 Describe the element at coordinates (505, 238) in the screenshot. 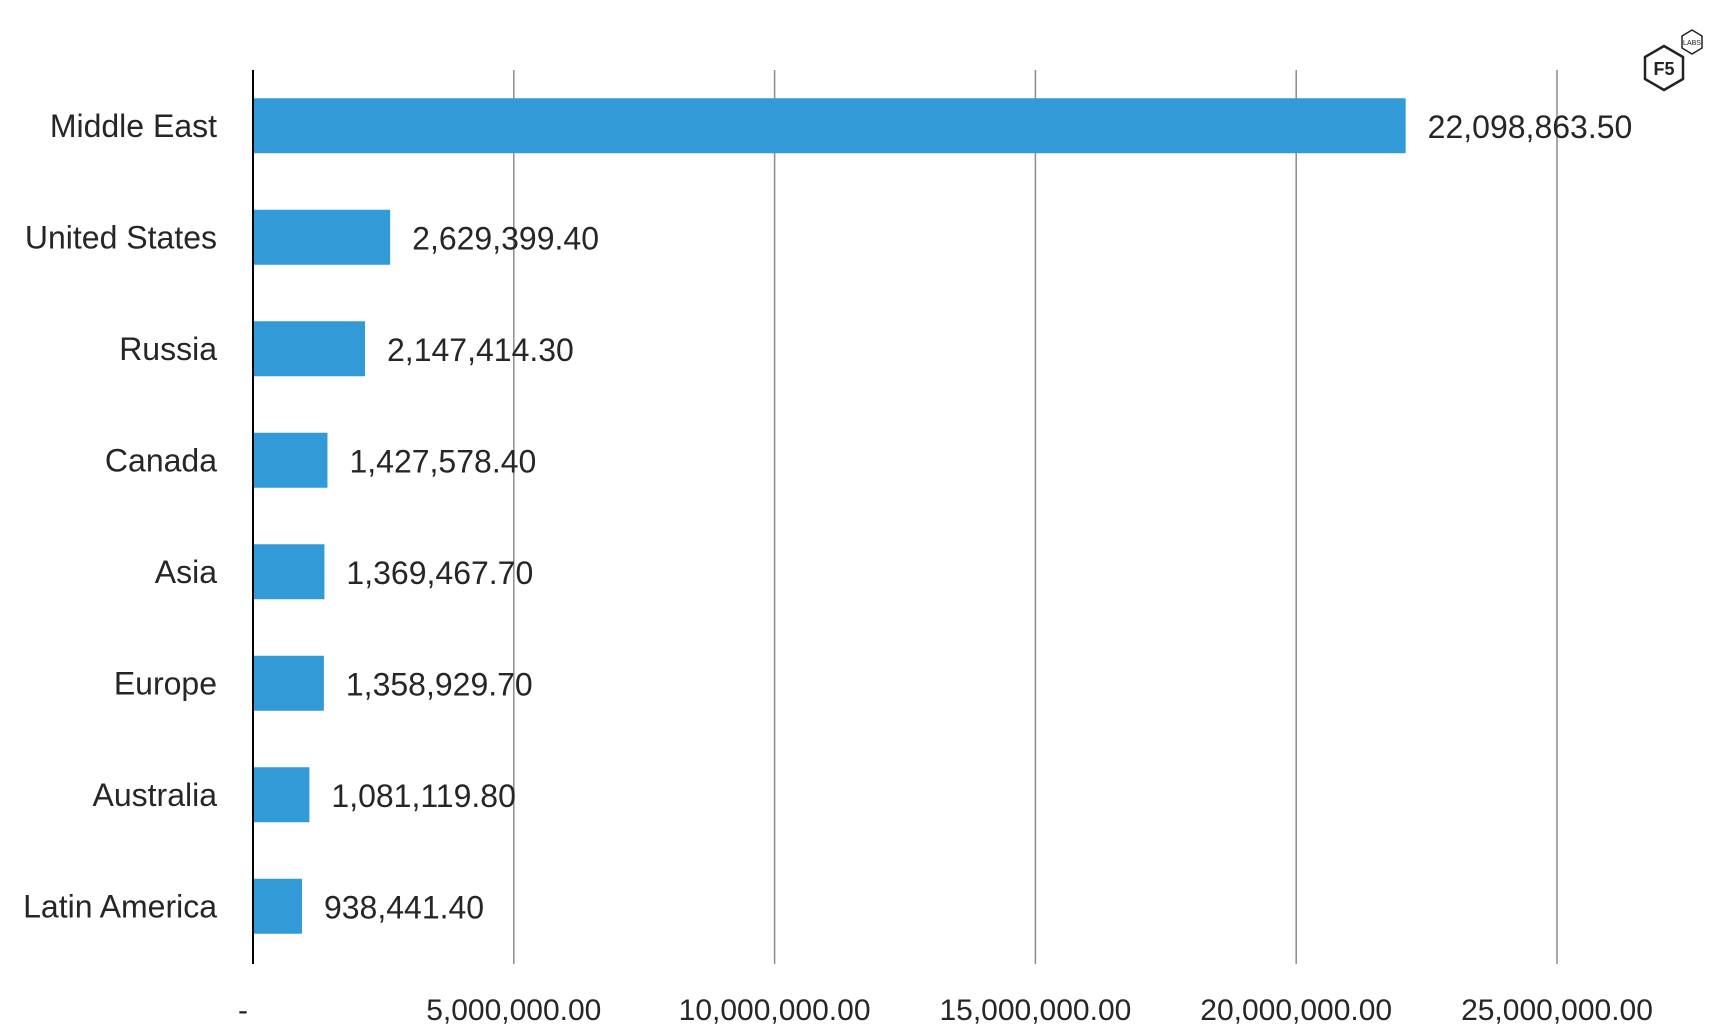

I see `value-label: 2,629,399.40` at that location.